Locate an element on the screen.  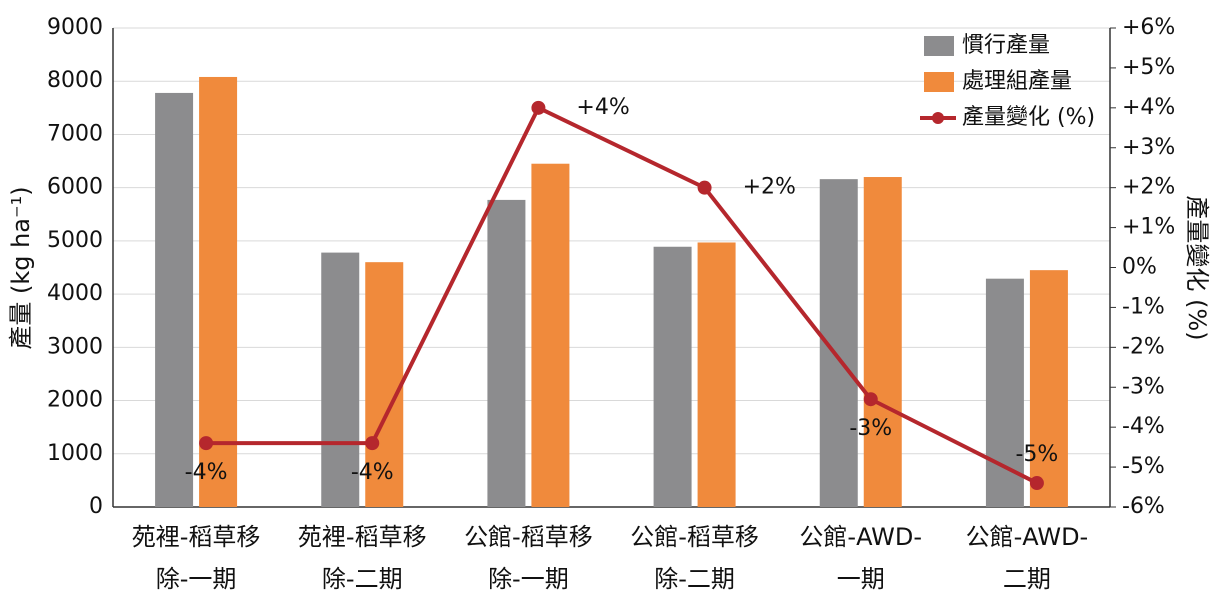
y-axis-label: 產量 (kg ha⁻¹) is located at coordinates (21, 267).